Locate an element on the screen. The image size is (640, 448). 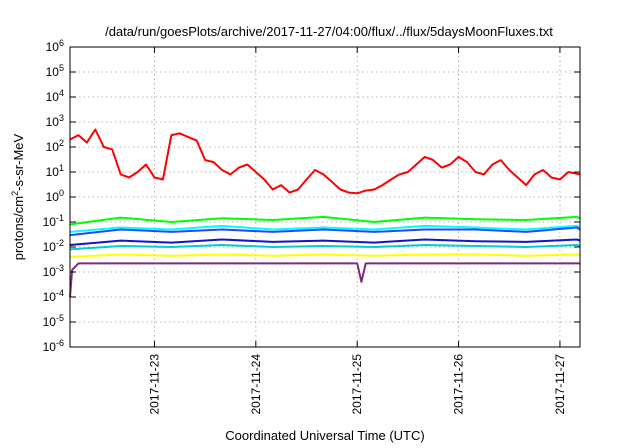
y-tick-label: 10⁵ is located at coordinates (55, 71).